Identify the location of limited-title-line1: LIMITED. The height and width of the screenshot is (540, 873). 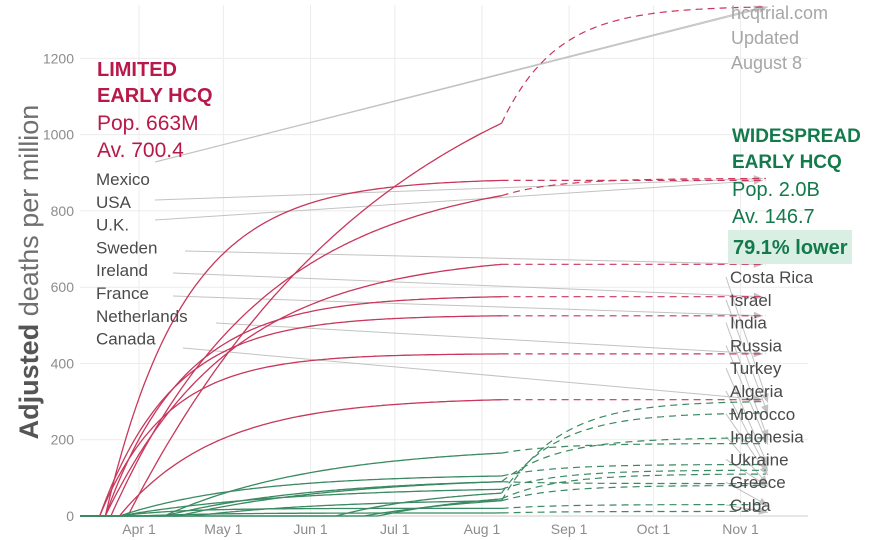
(137, 70).